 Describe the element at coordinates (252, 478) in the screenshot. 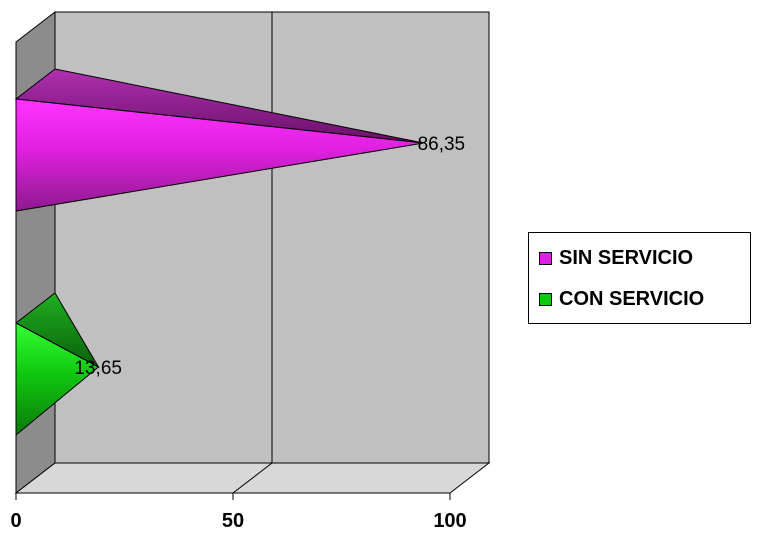

I see `floor-gridline` at that location.